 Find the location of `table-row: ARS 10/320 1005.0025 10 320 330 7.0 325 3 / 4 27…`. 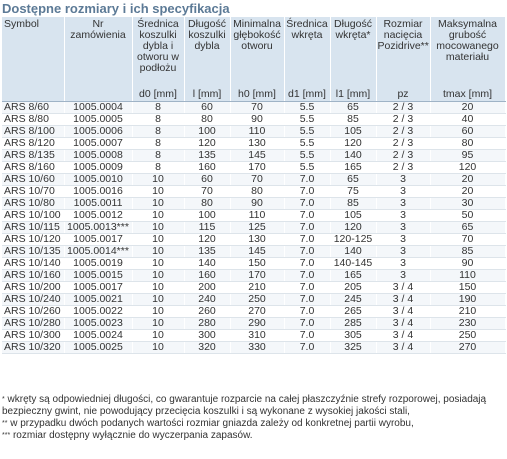

table-row: ARS 10/320 1005.0025 10 320 330 7.0 325 3 / 4 27… is located at coordinates (254, 347).